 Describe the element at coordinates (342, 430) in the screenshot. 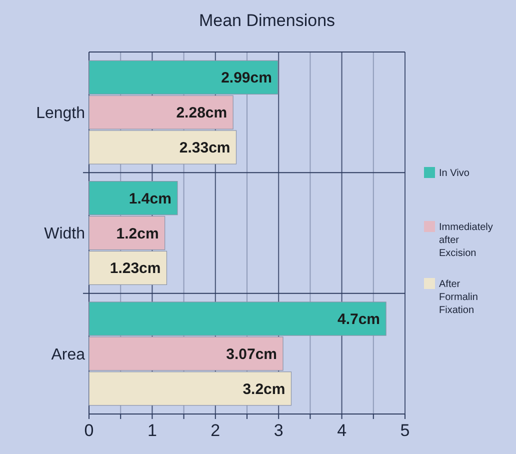

I see `x-tick-label: 4` at that location.